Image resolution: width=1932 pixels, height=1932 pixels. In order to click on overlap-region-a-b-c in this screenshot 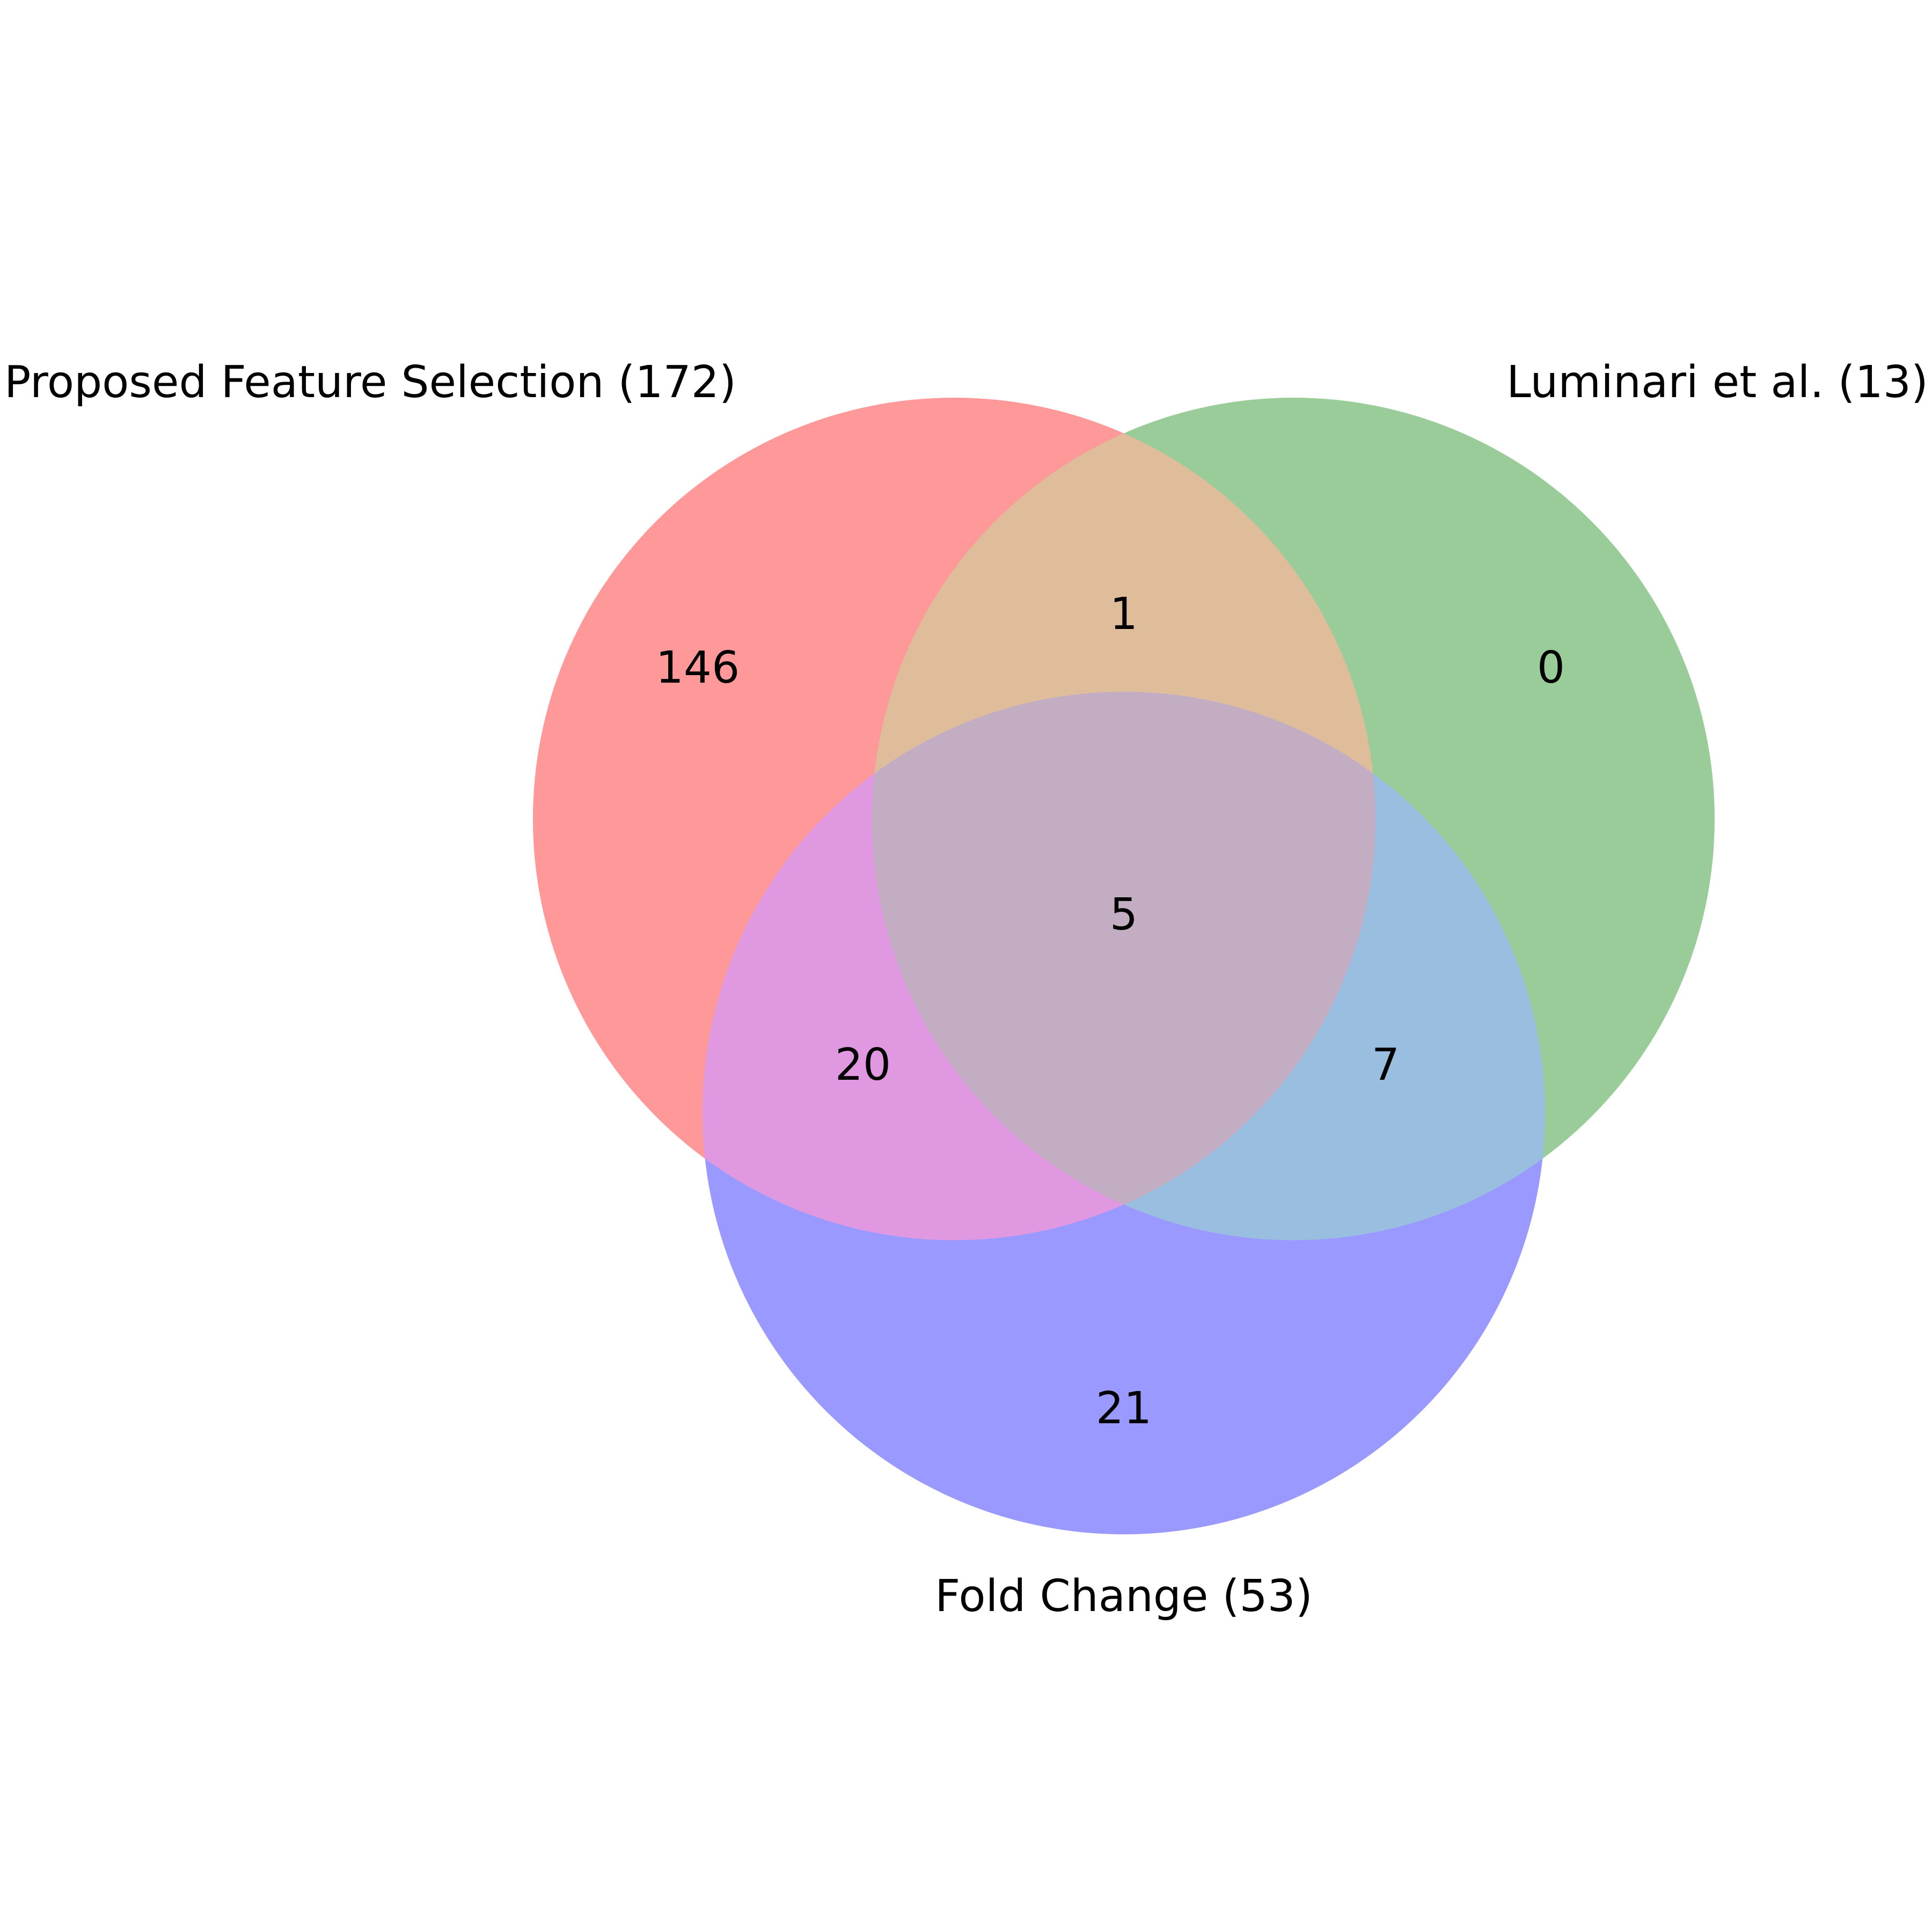, I will do `click(1123, 966)`.